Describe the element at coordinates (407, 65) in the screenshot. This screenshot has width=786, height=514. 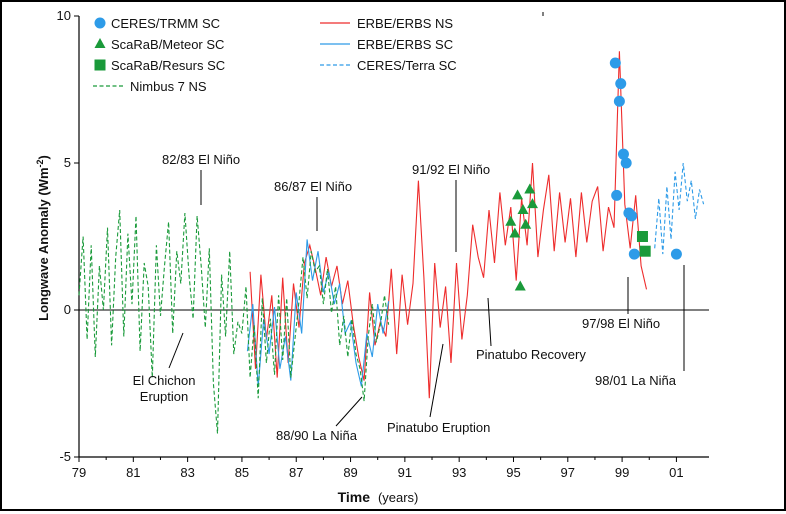
I see `legend-ceres-terra-sc-label: CERES/Terra SC` at that location.